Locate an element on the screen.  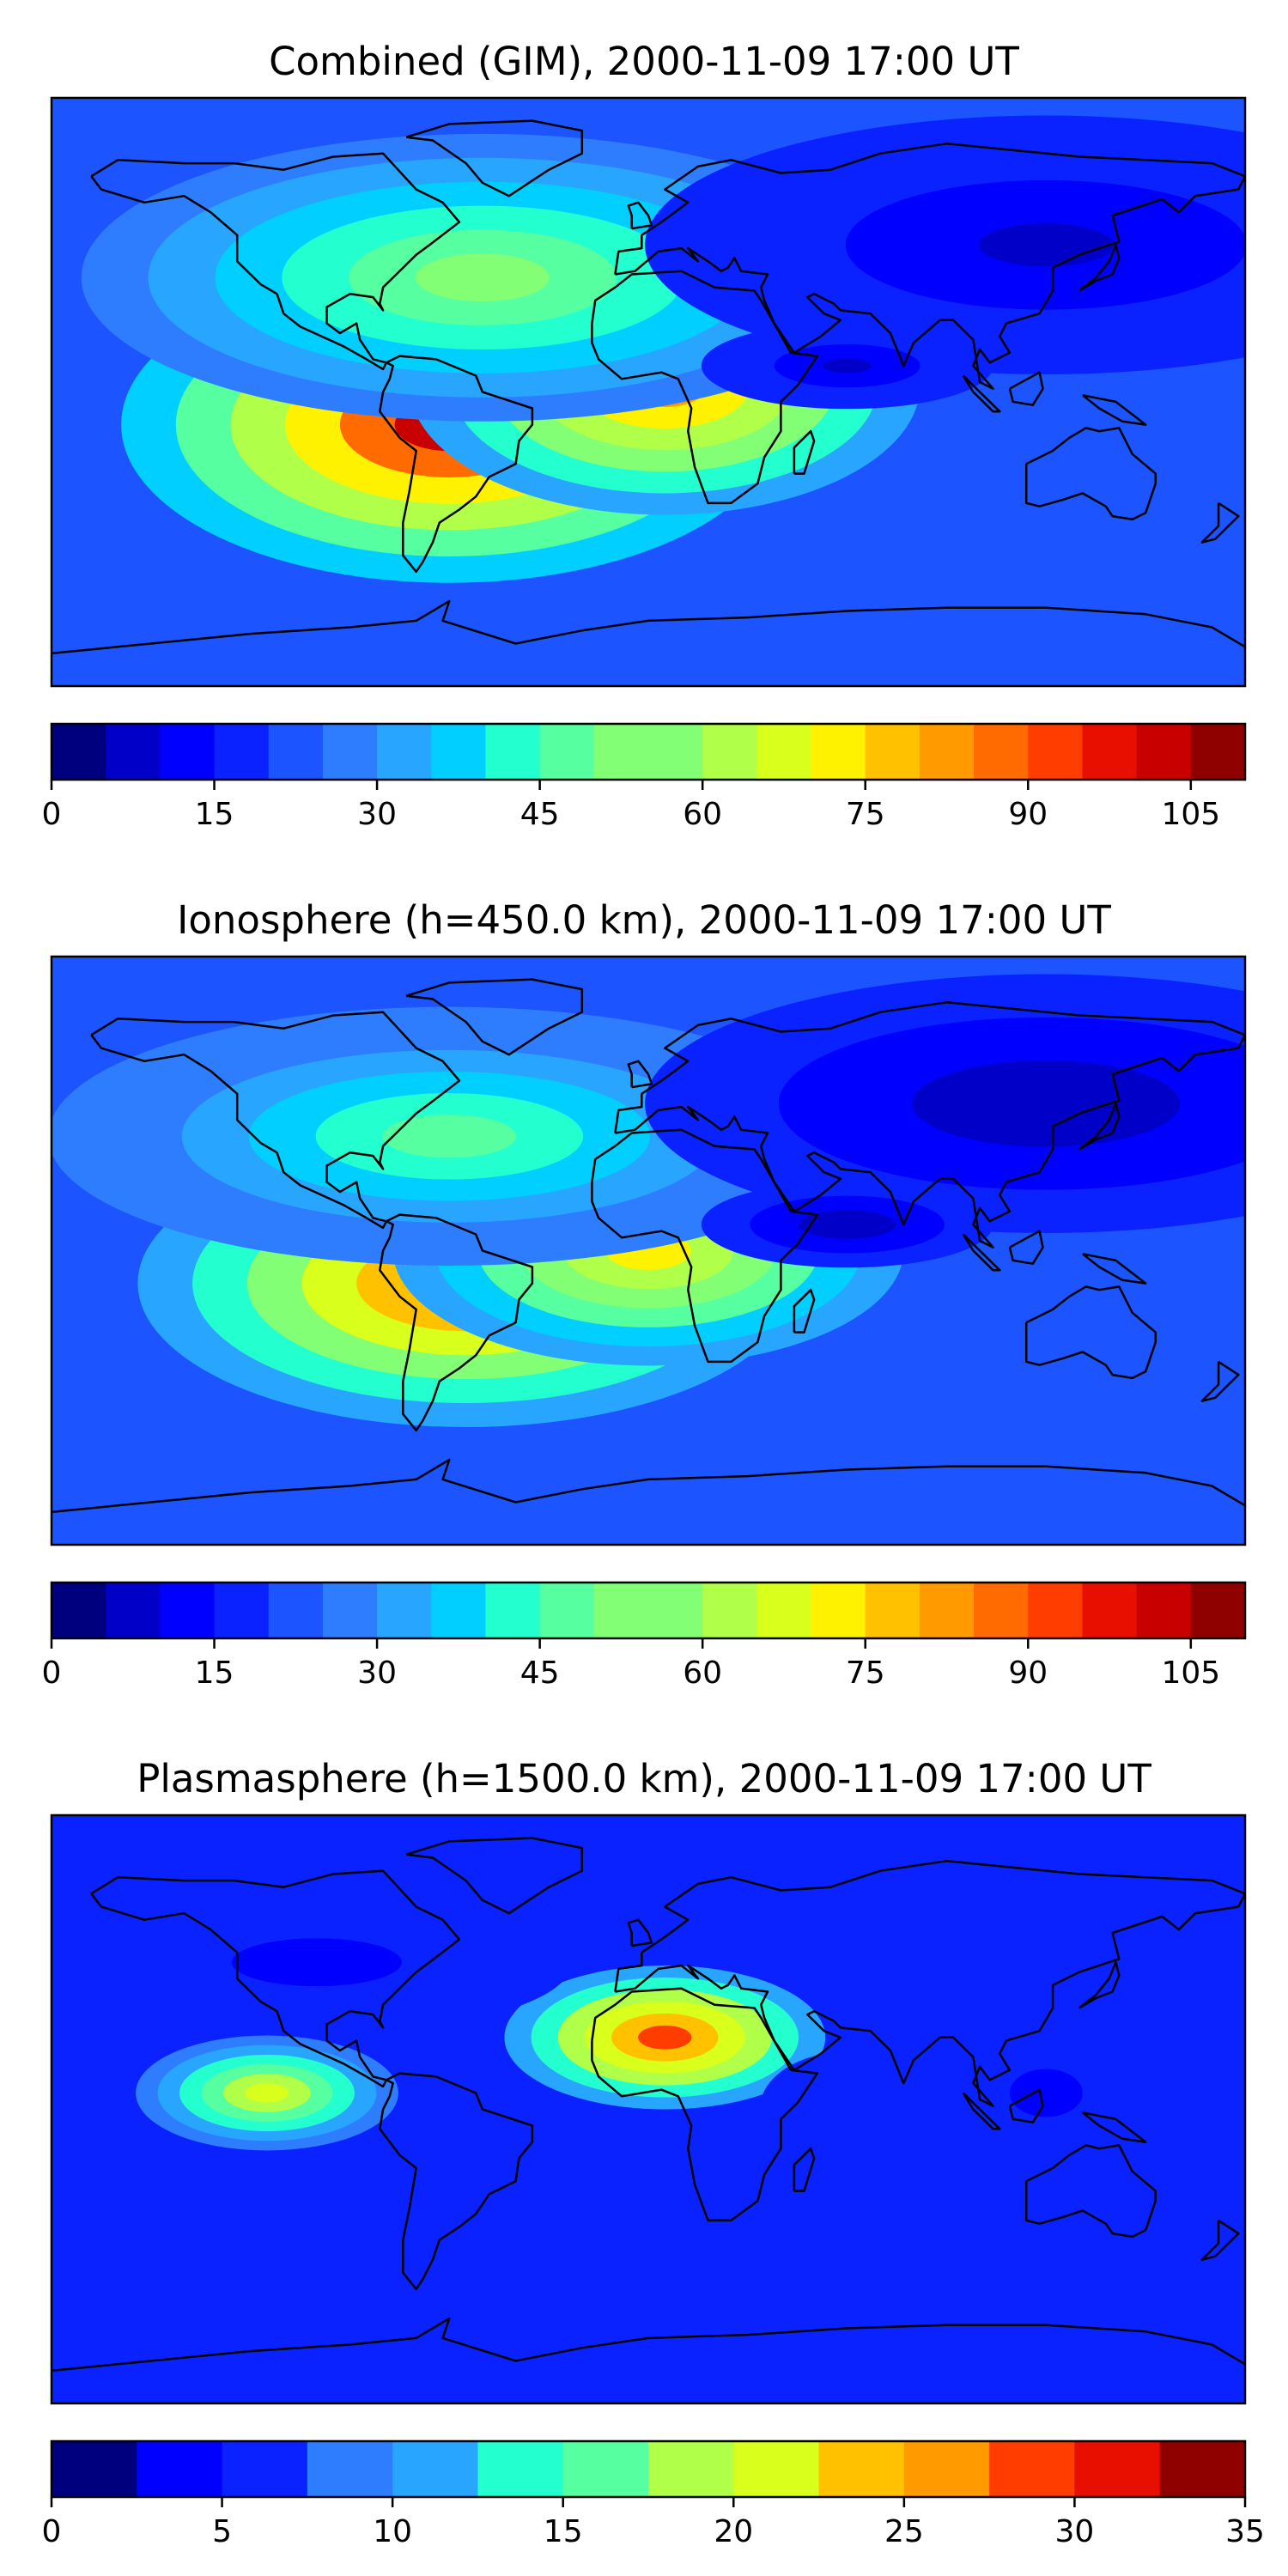
colorbar-tick-label: 25 is located at coordinates (904, 2531).